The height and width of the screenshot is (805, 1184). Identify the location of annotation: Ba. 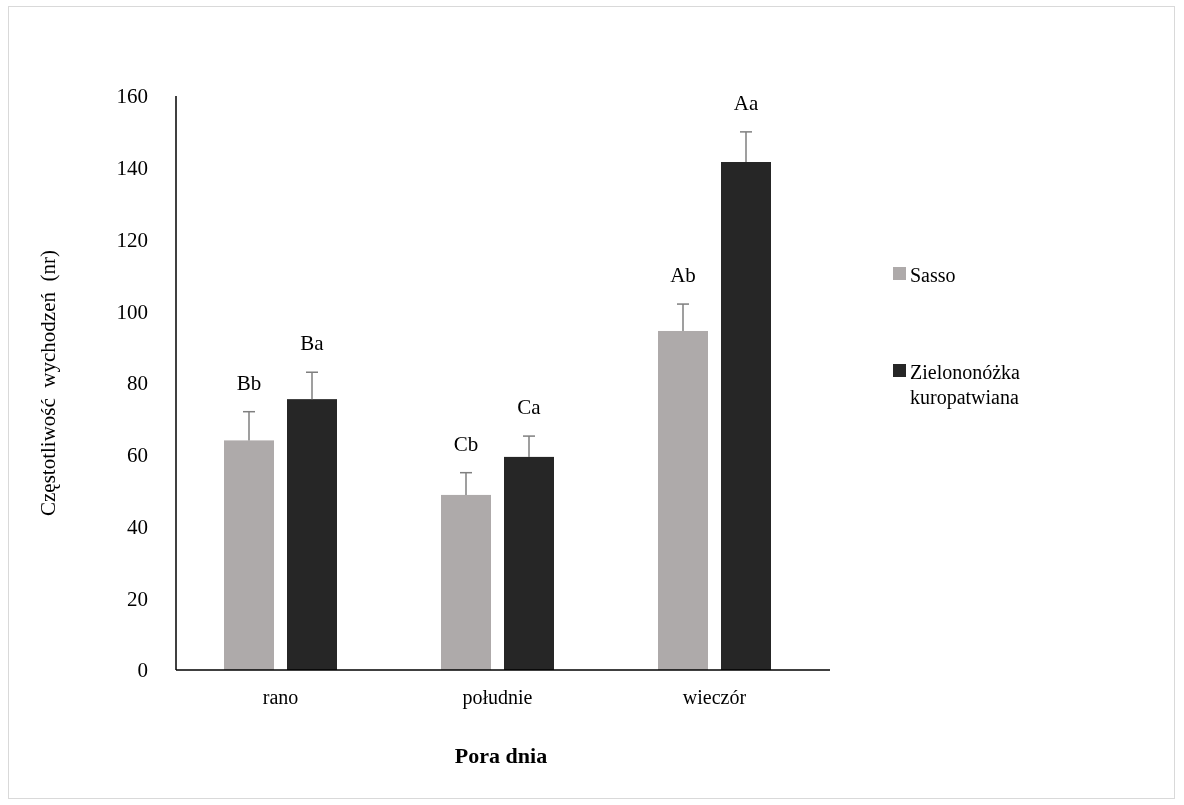
(312, 343).